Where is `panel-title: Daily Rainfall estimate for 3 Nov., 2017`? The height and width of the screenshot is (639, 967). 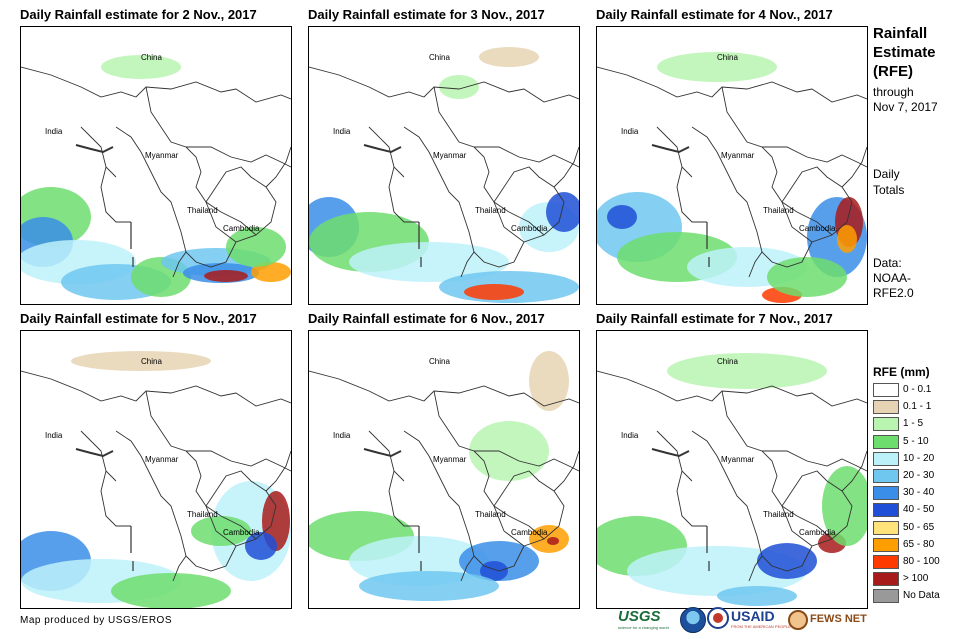 panel-title: Daily Rainfall estimate for 3 Nov., 2017 is located at coordinates (426, 14).